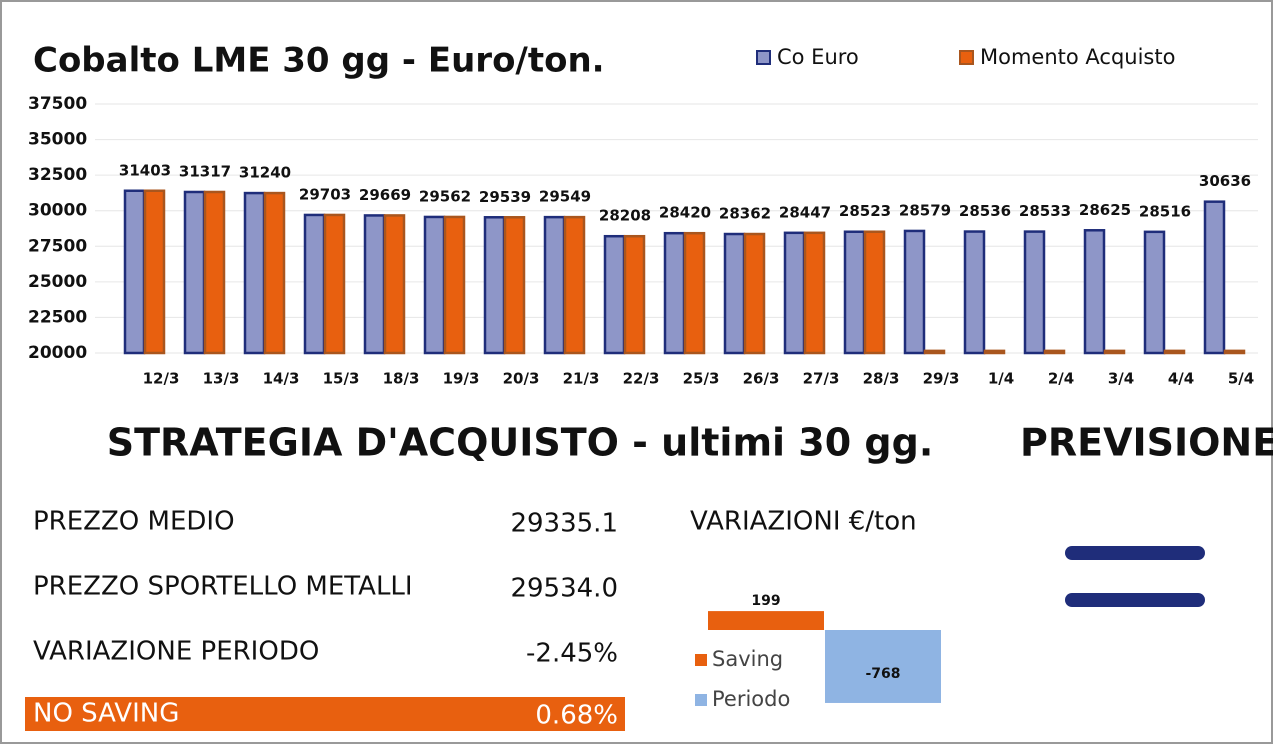 The image size is (1273, 748). Describe the element at coordinates (319, 61) in the screenshot. I see `chart-title: Cobalto LME 30 gg - Euro/ton.` at that location.